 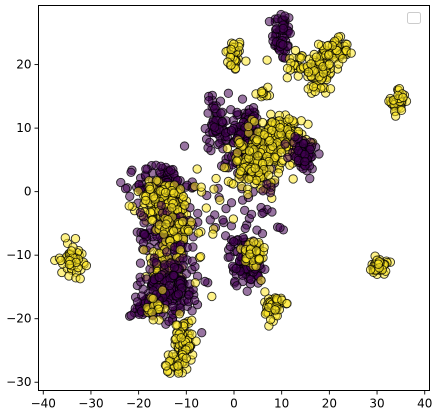 What do you see at coordinates (234, 404) in the screenshot?
I see `x-tick-label: 0` at bounding box center [234, 404].